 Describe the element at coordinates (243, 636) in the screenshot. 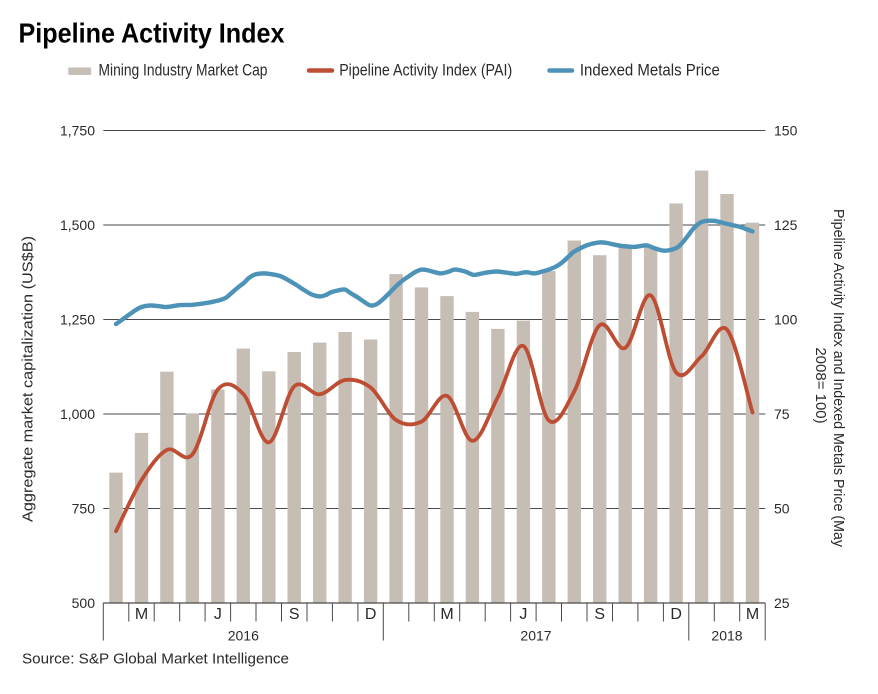

I see `svg-text: 2016` at that location.